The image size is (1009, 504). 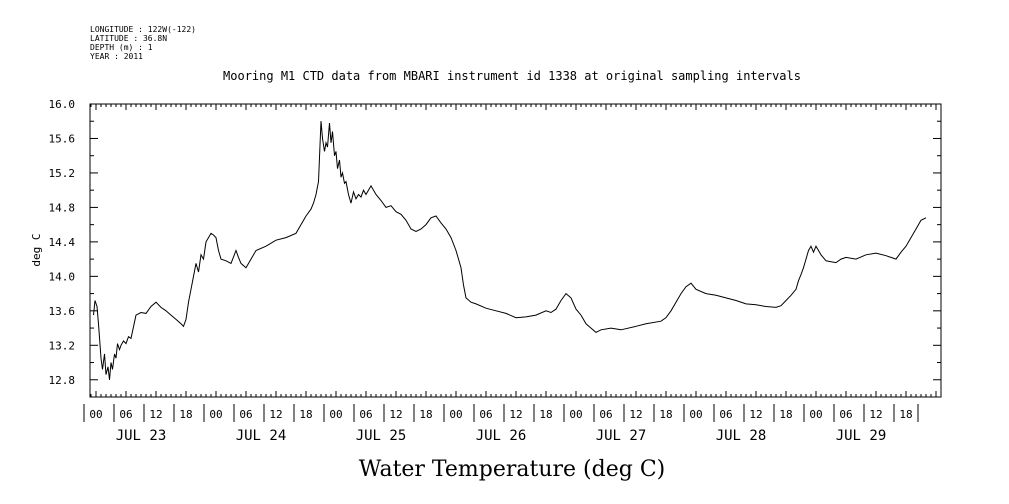 What do you see at coordinates (501, 436) in the screenshot?
I see `x-day-label: JUL 26` at bounding box center [501, 436].